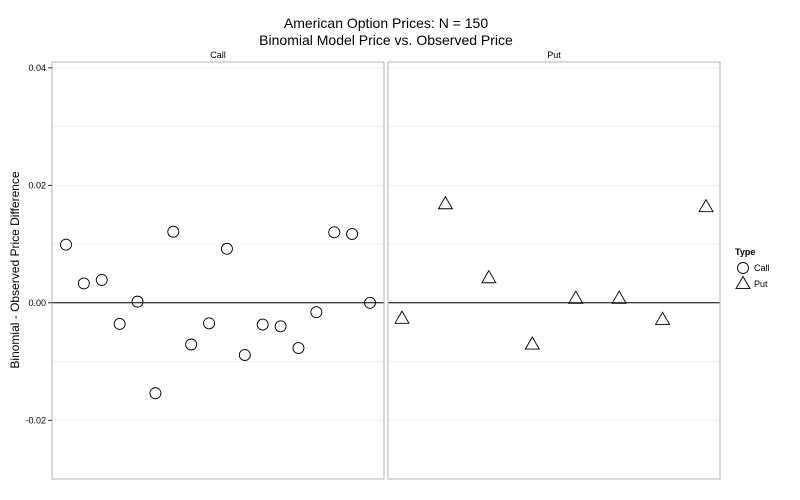 This screenshot has height=500, width=800. Describe the element at coordinates (37, 185) in the screenshot. I see `y-tick-label: 0.02` at that location.